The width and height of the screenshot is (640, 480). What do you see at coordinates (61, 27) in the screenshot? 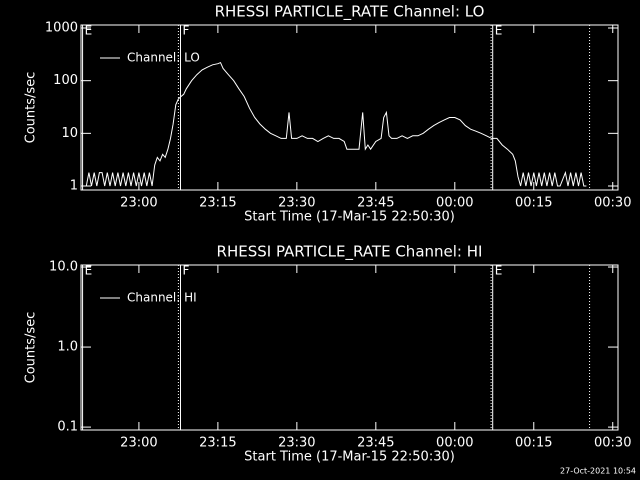
I see `y-tick-label: 1000` at bounding box center [61, 27].